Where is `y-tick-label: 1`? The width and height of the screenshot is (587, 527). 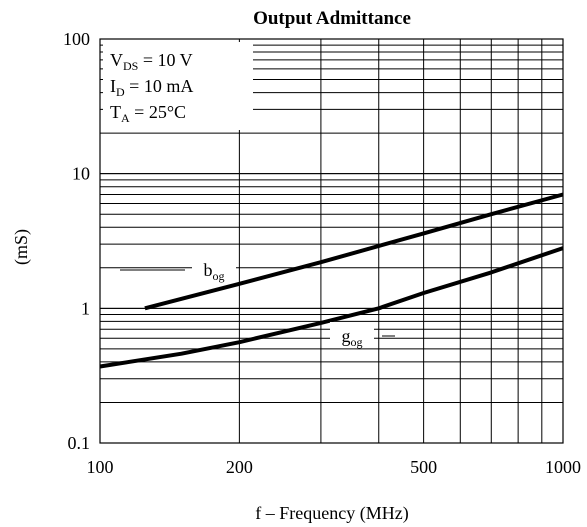
y-tick-label: 1 is located at coordinates (85, 308).